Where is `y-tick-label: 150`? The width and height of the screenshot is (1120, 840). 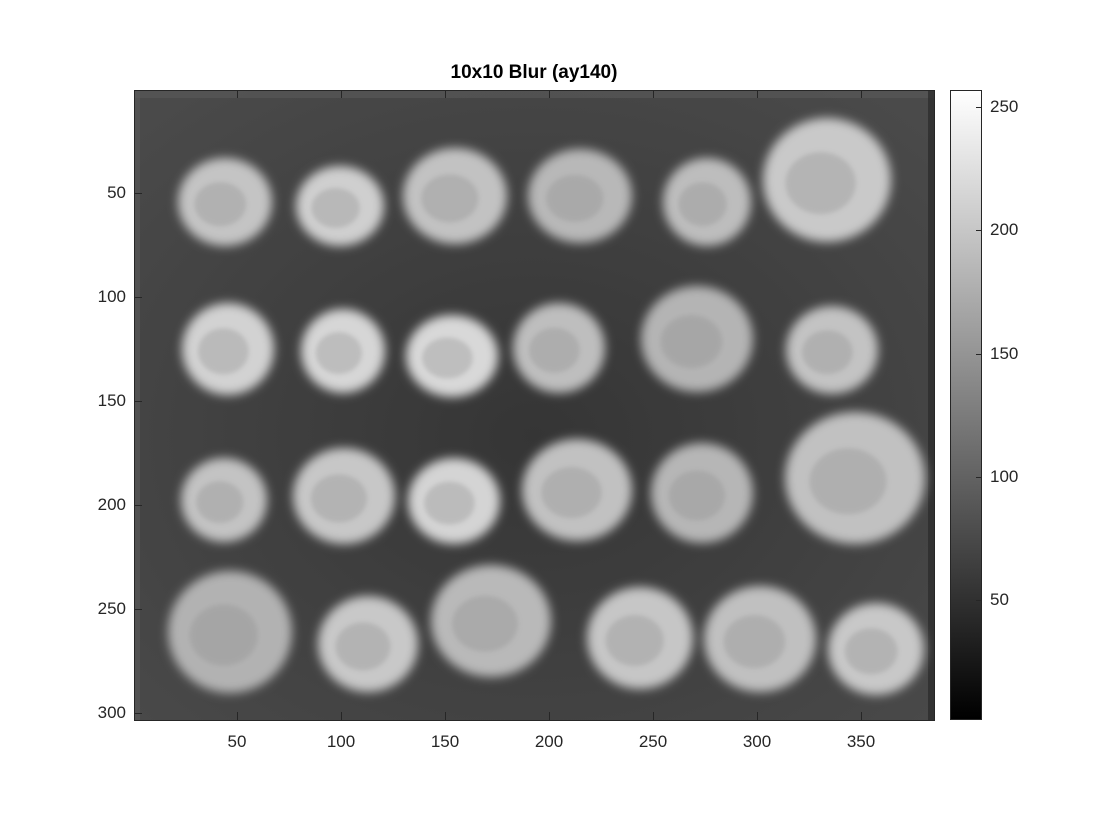
y-tick-label: 150 is located at coordinates (111, 400).